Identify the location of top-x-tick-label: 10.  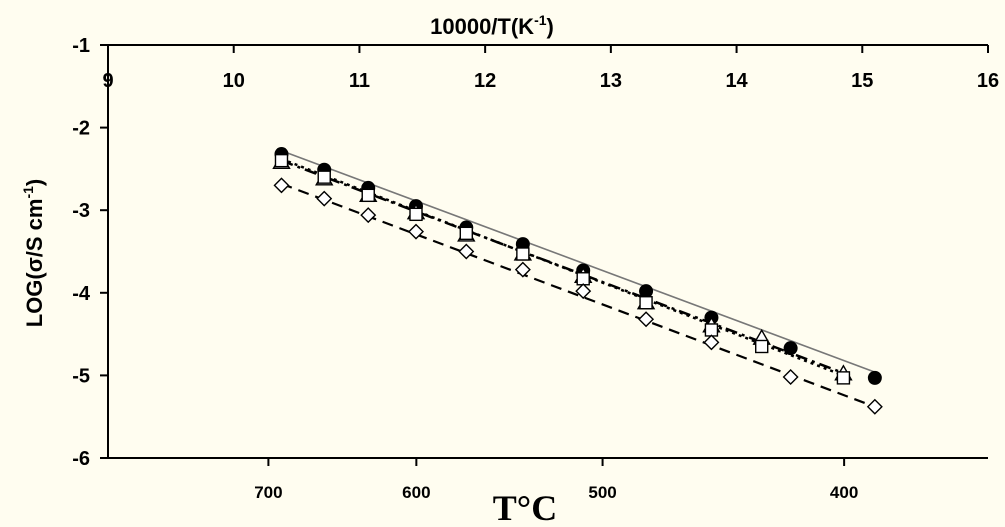
(234, 81).